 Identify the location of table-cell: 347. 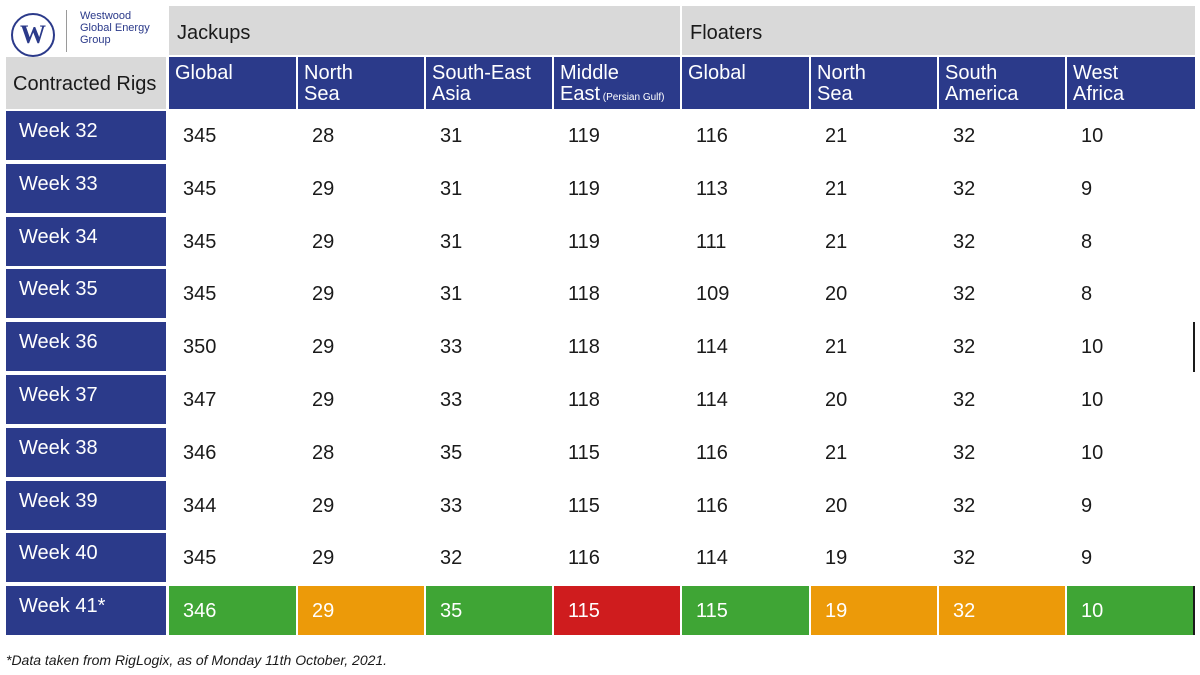
(232, 399).